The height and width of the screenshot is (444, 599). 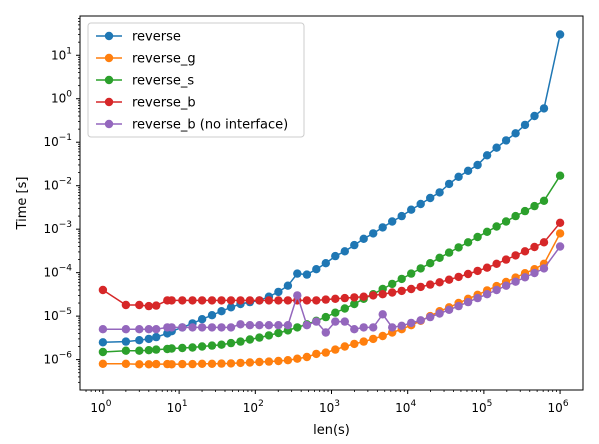 I want to click on y-tick-label: 10−3, so click(x=57, y=228).